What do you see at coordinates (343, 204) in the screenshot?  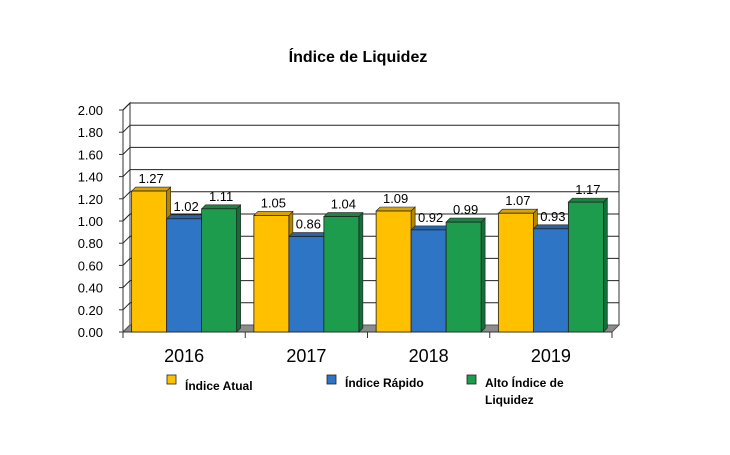 I see `data-label: 1.04` at bounding box center [343, 204].